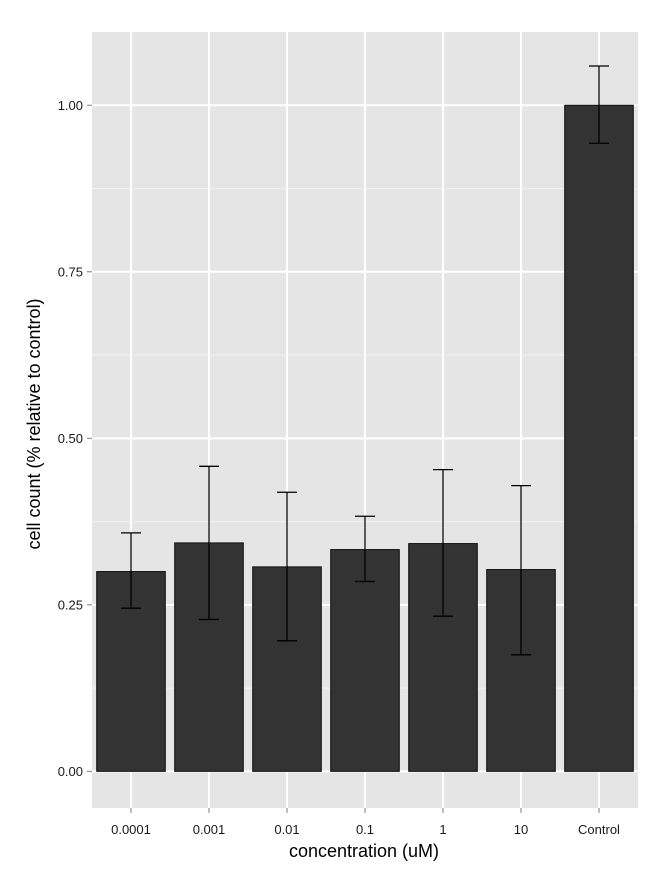 The image size is (668, 879). I want to click on x-tick-label: 0.01, so click(286, 829).